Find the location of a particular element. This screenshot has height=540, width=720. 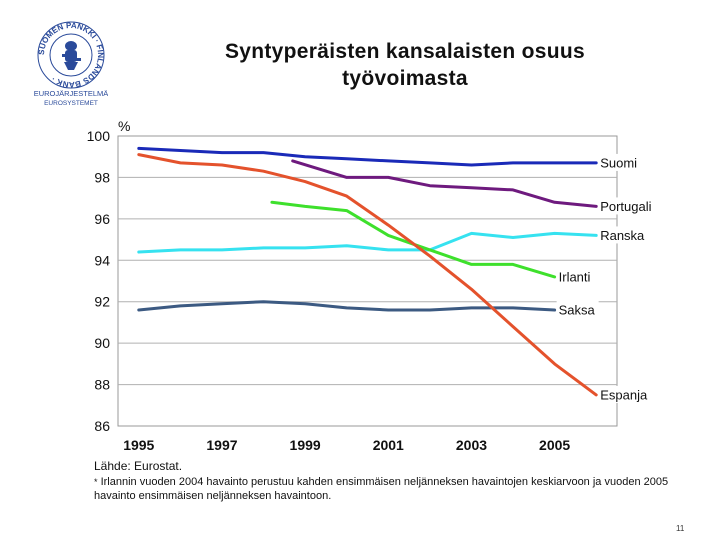

series-label-suomi: Suomi is located at coordinates (618, 162).